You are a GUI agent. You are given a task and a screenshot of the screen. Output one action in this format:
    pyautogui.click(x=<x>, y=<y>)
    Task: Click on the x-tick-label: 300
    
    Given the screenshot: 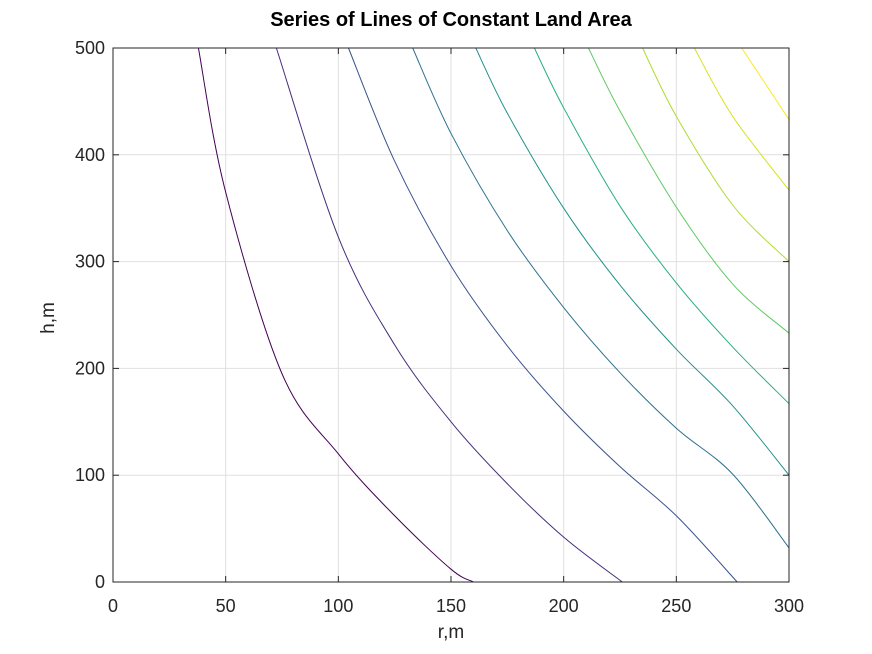 What is the action you would take?
    pyautogui.click(x=789, y=606)
    